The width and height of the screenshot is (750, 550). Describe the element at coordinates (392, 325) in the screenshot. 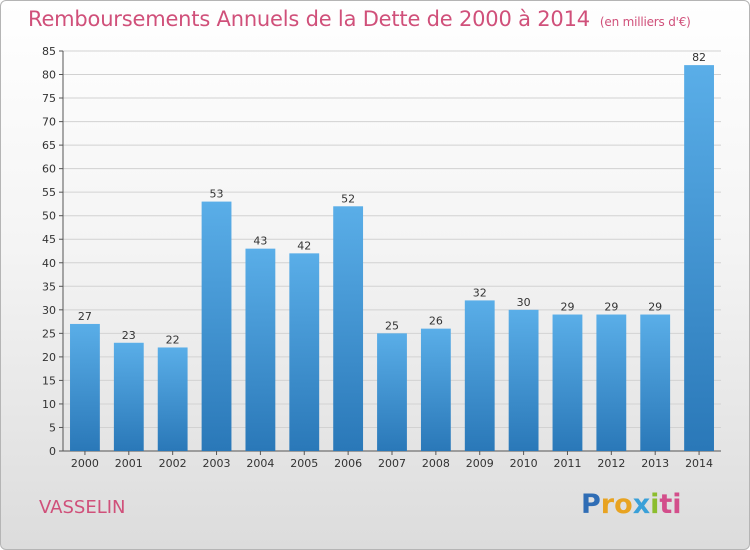

I see `bar-value-label: 25` at that location.